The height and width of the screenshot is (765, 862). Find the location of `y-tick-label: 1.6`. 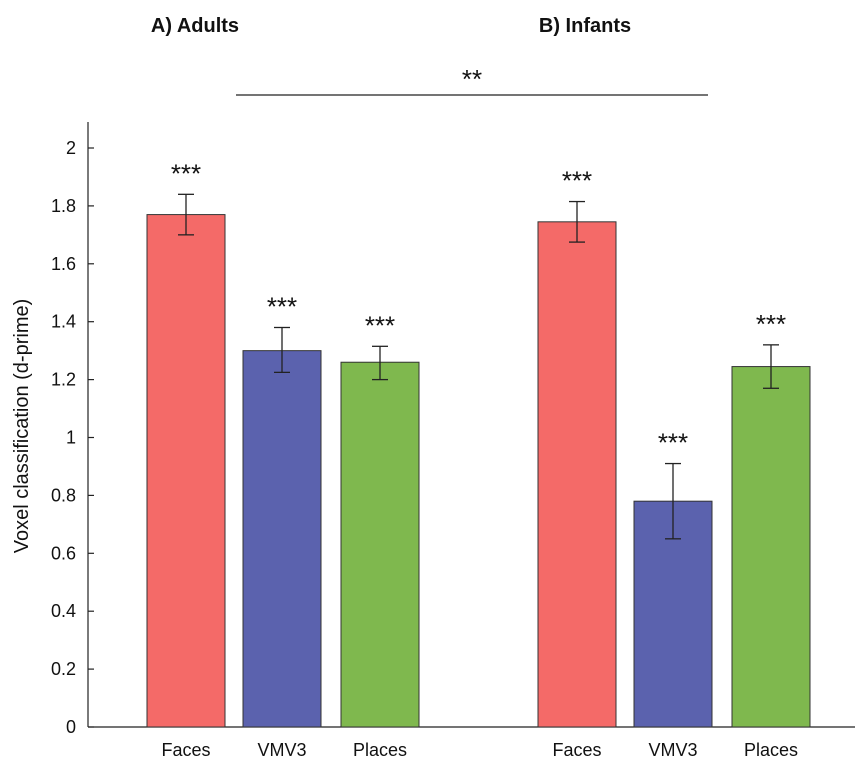

y-tick-label: 1.6 is located at coordinates (63, 264).